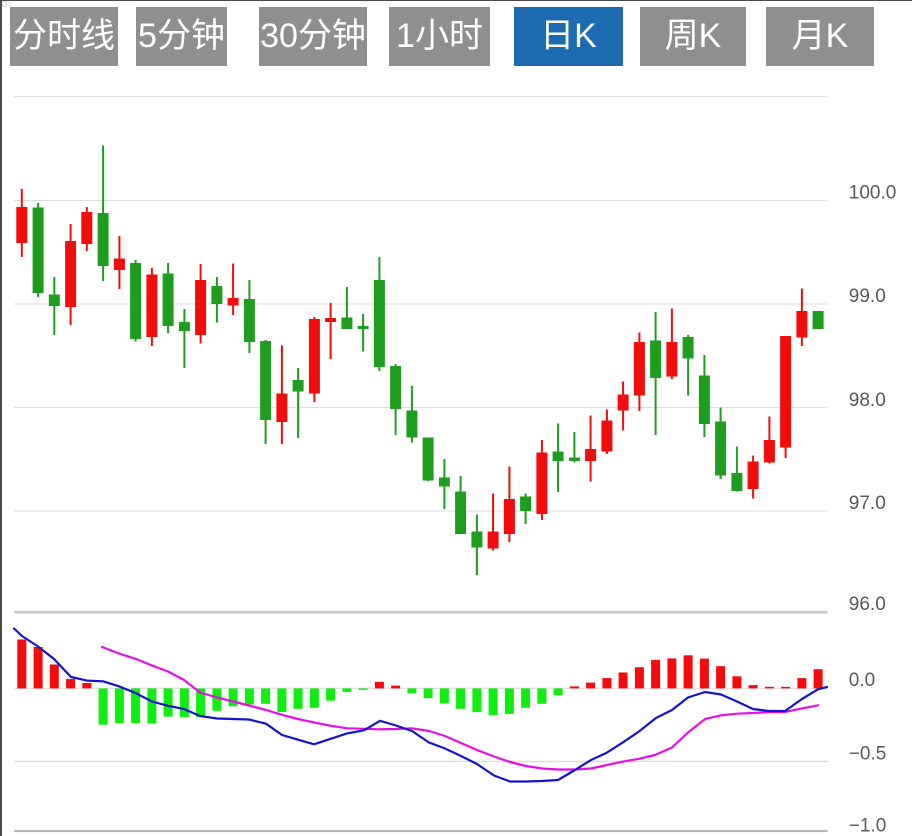  I want to click on svg-text: 98.0, so click(867, 400).